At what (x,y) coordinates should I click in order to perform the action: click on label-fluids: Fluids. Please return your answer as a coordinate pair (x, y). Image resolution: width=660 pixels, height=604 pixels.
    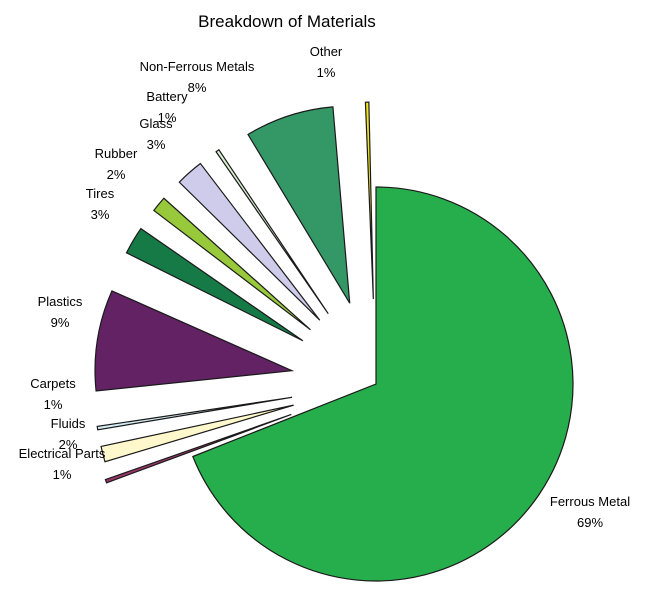
    Looking at the image, I should click on (68, 423).